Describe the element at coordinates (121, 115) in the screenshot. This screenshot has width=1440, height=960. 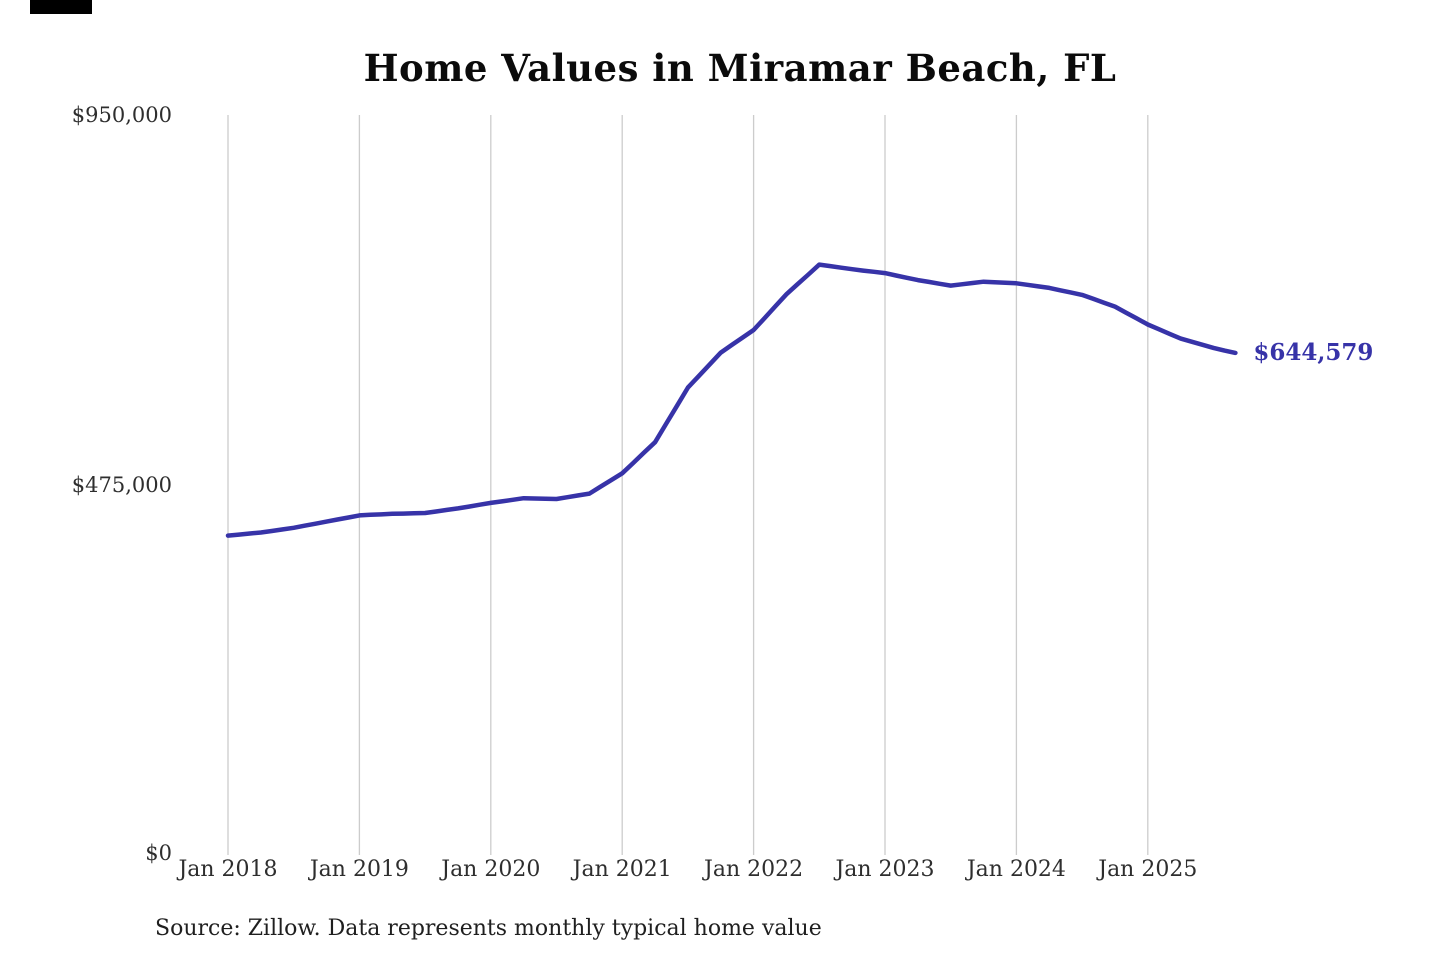
I see `y-axis-label-950000: $950,000` at that location.